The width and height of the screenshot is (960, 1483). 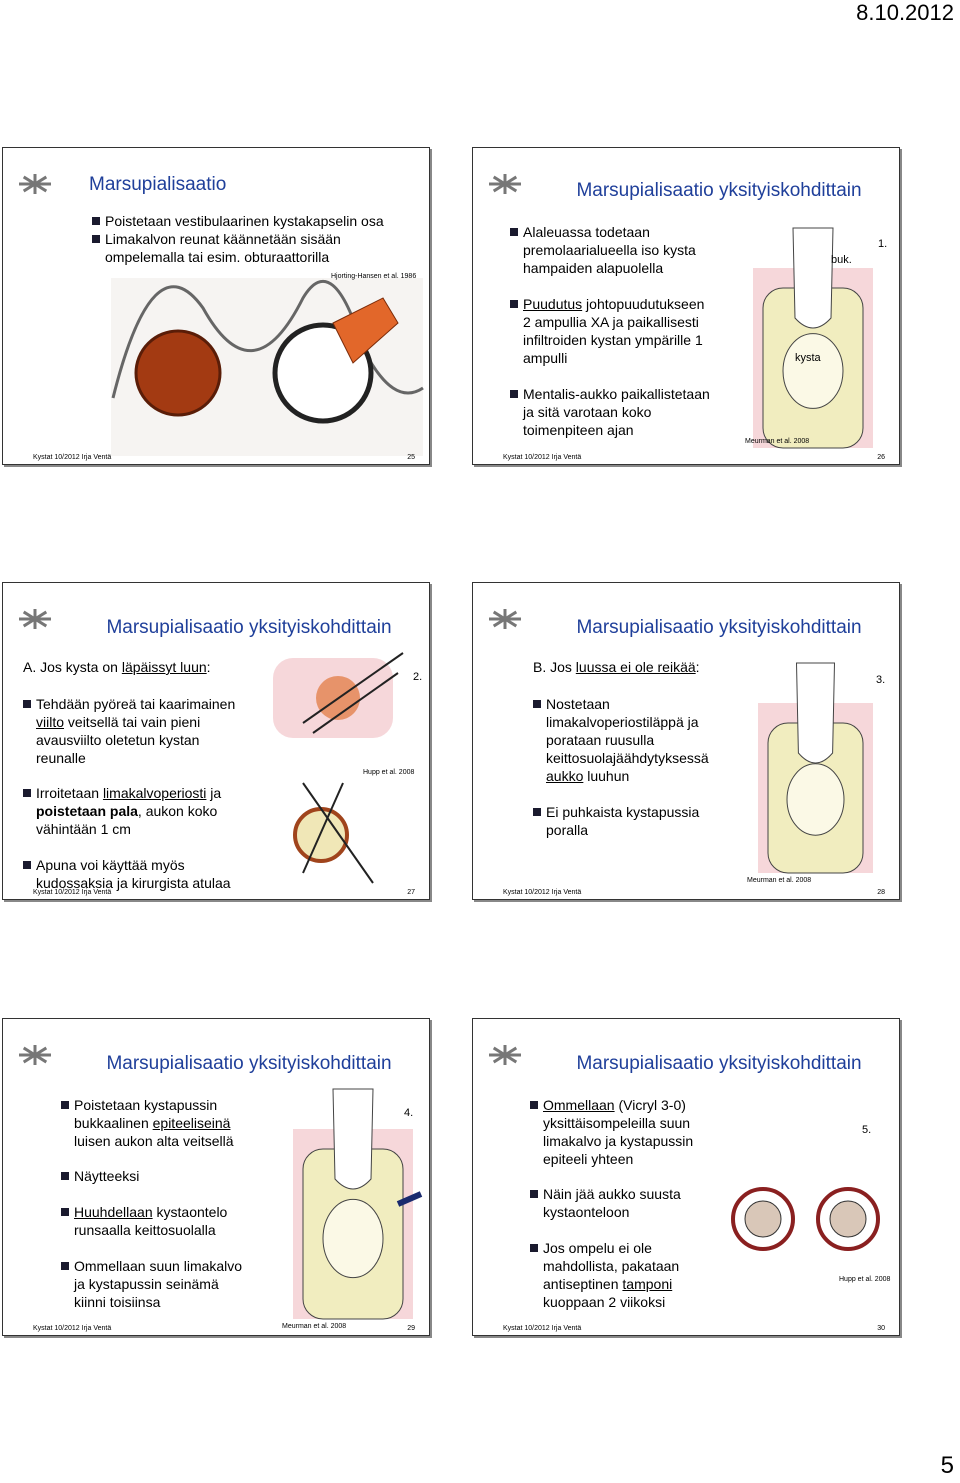 What do you see at coordinates (353, 693) in the screenshot?
I see `scissors` at bounding box center [353, 693].